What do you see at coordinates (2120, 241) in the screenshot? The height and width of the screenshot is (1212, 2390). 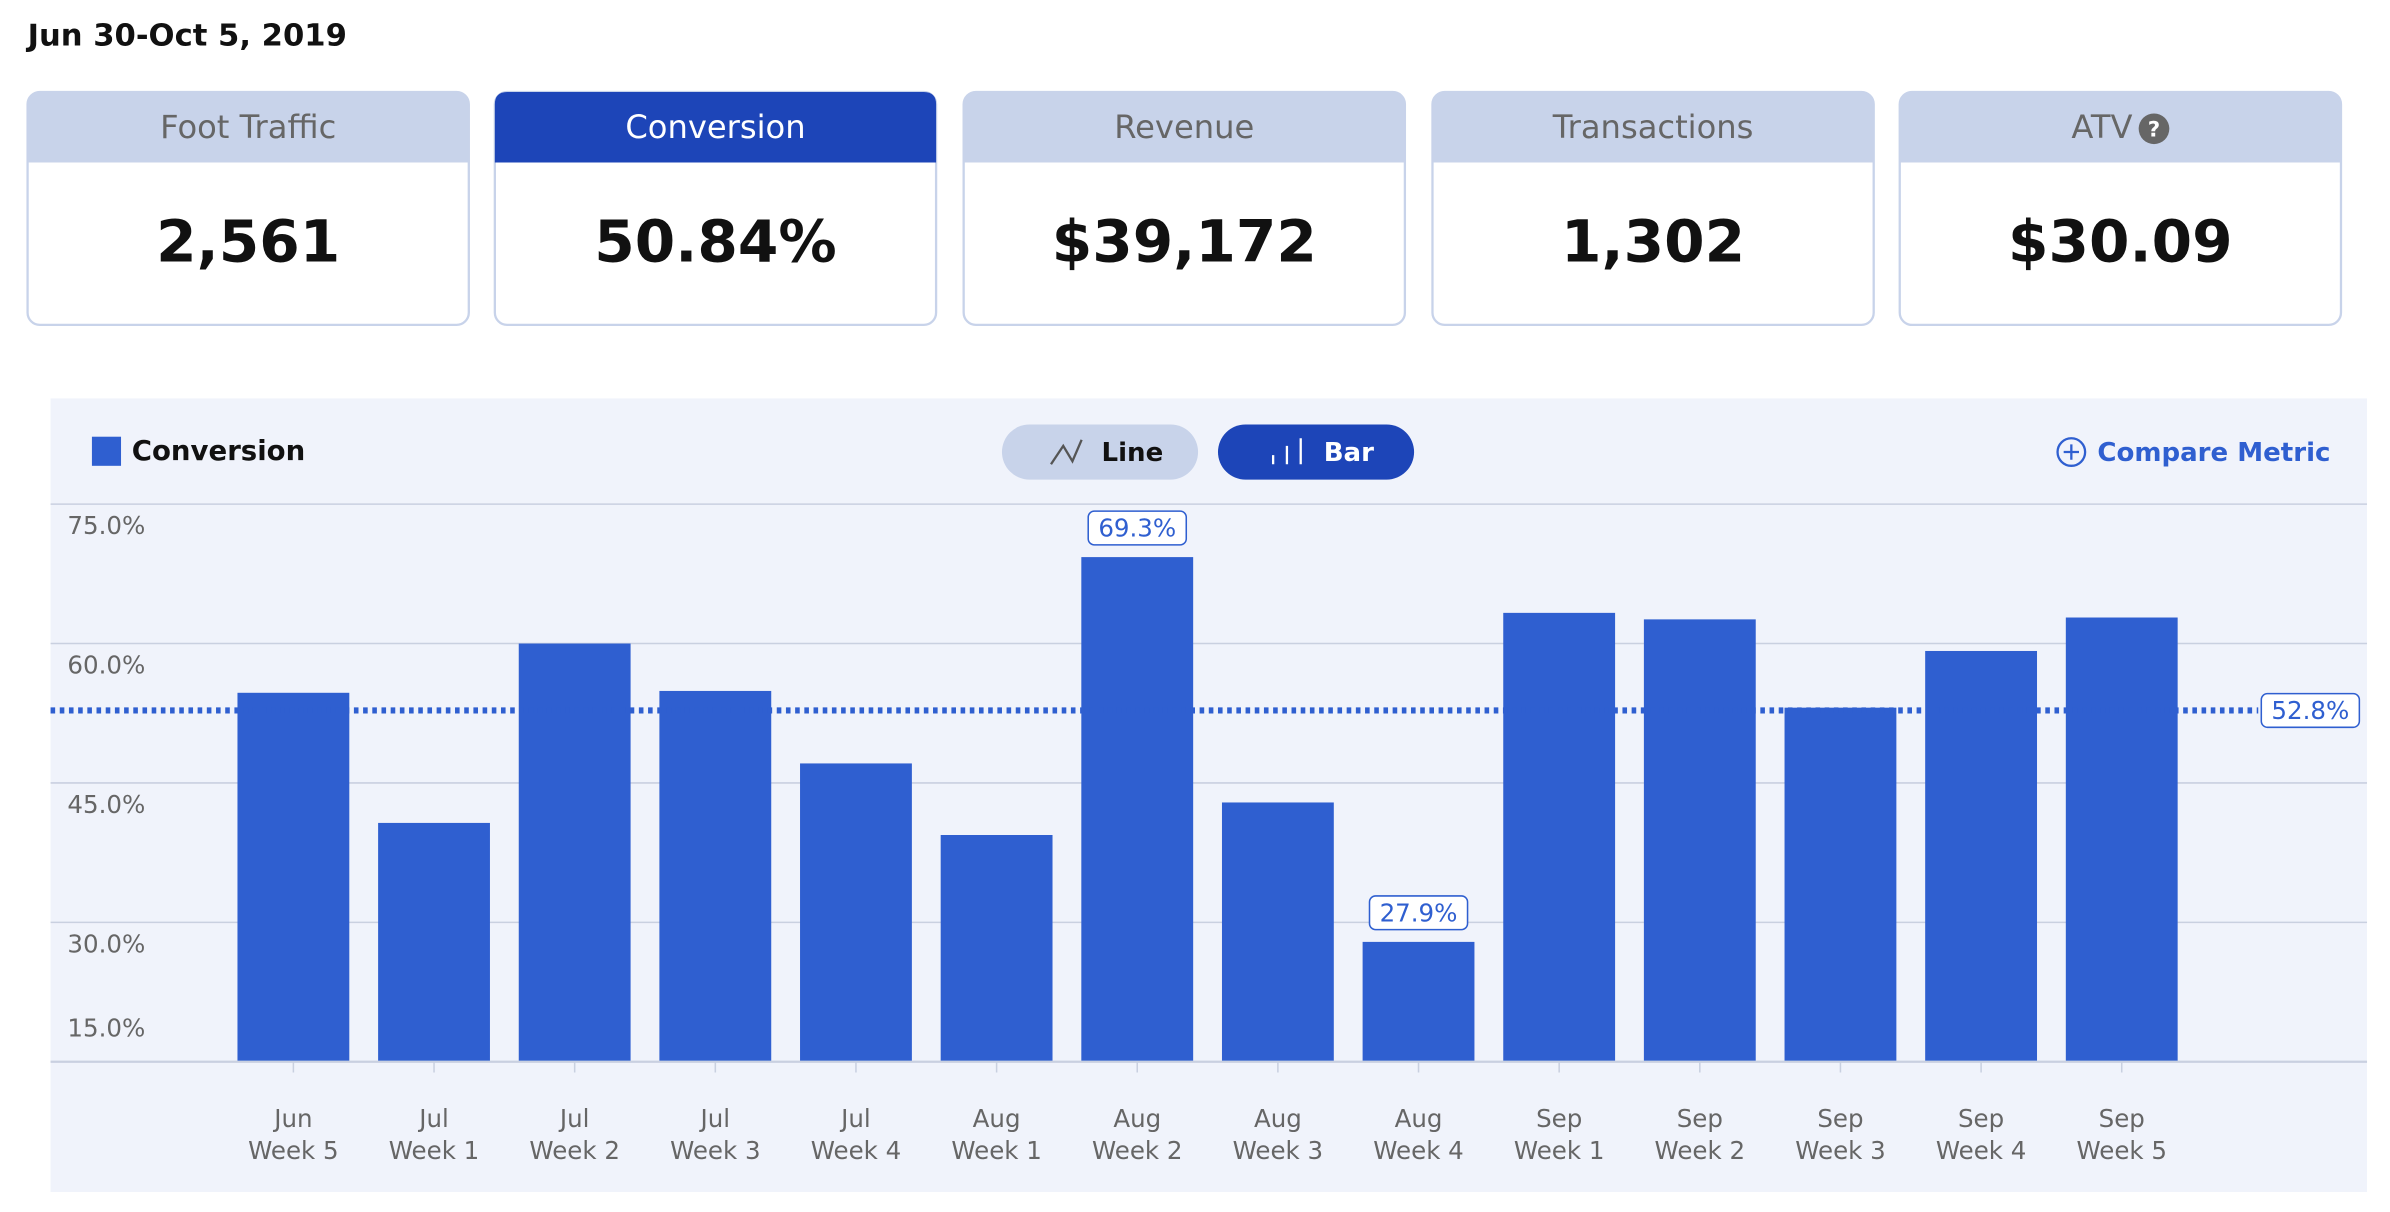 I see `metric-value: $30.09` at bounding box center [2120, 241].